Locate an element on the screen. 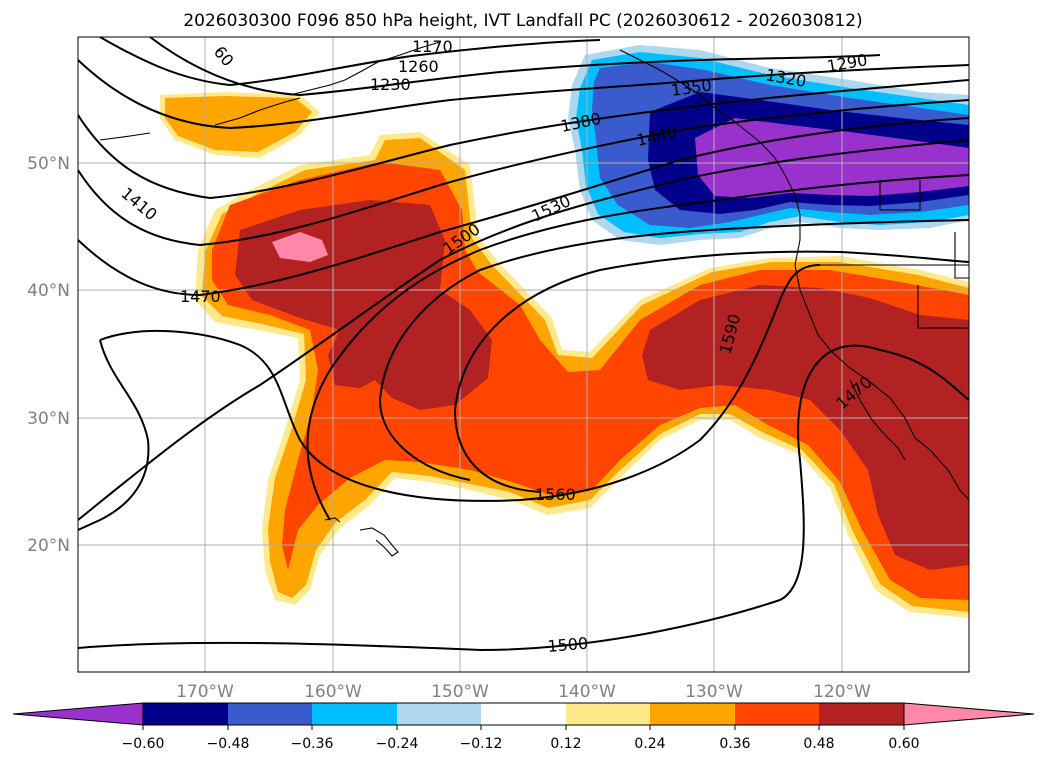 Image resolution: width=1047 pixels, height=765 pixels. lat-label: 50°N is located at coordinates (48, 164).